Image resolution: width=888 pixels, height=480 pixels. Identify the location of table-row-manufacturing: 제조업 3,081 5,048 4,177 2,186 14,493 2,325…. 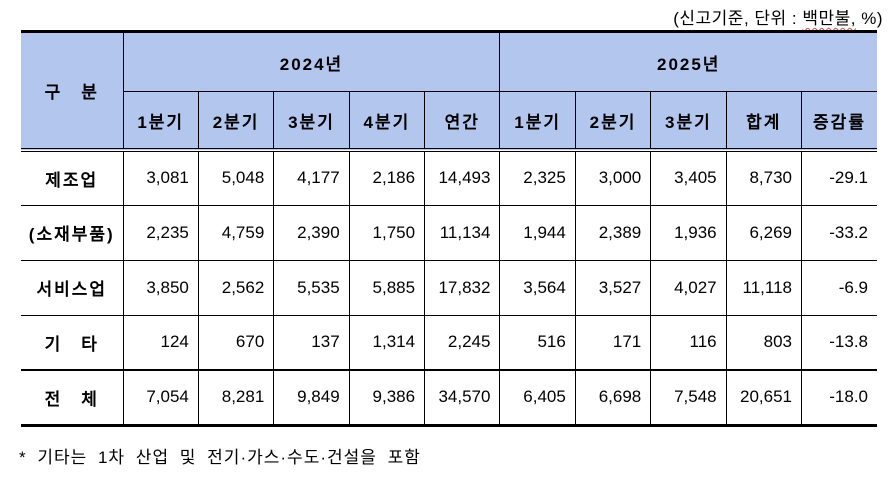
(449, 178).